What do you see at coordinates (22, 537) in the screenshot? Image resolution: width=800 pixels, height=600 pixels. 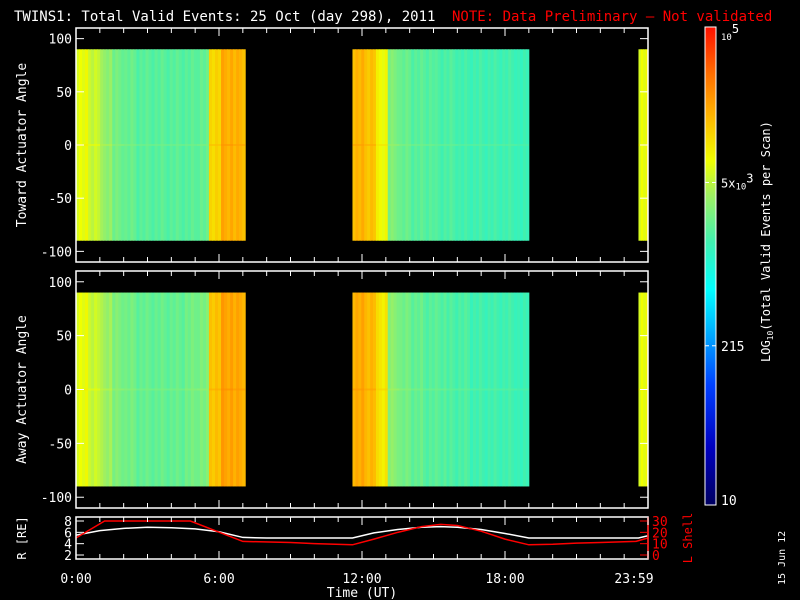 I see `y-axis-label: R [RE]` at bounding box center [22, 537].